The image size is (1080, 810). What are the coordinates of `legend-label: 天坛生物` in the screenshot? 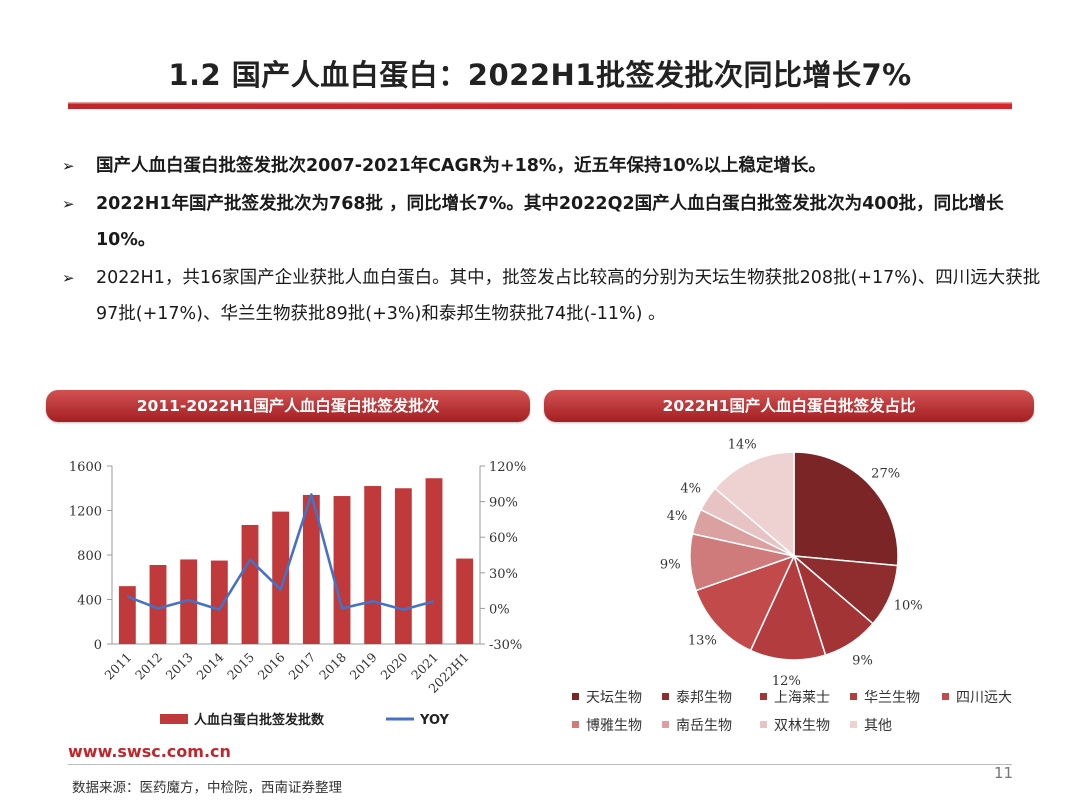 It's located at (614, 698).